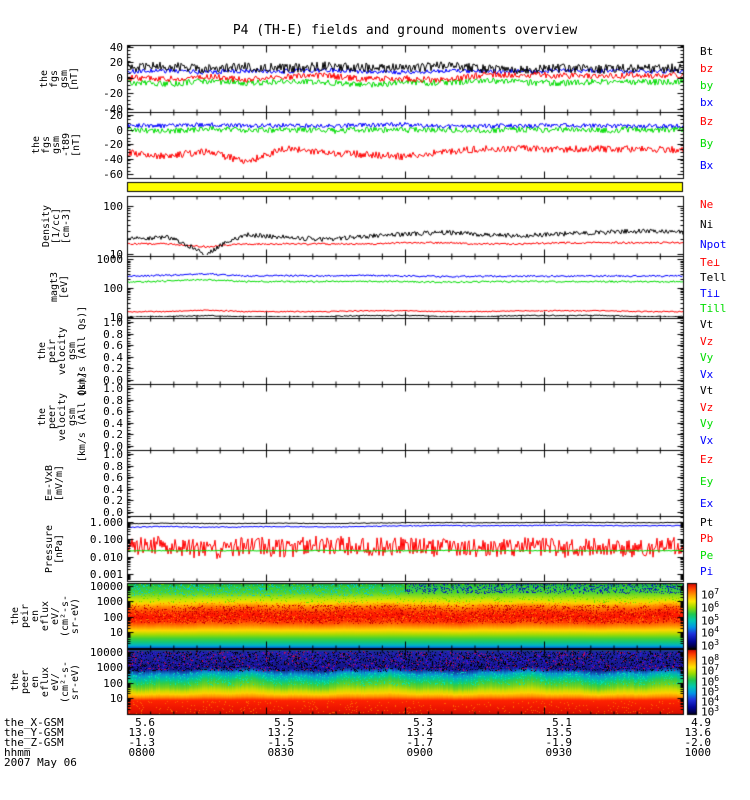 The height and width of the screenshot is (800, 750). Describe the element at coordinates (707, 538) in the screenshot. I see `legend-Pb: Pb` at that location.